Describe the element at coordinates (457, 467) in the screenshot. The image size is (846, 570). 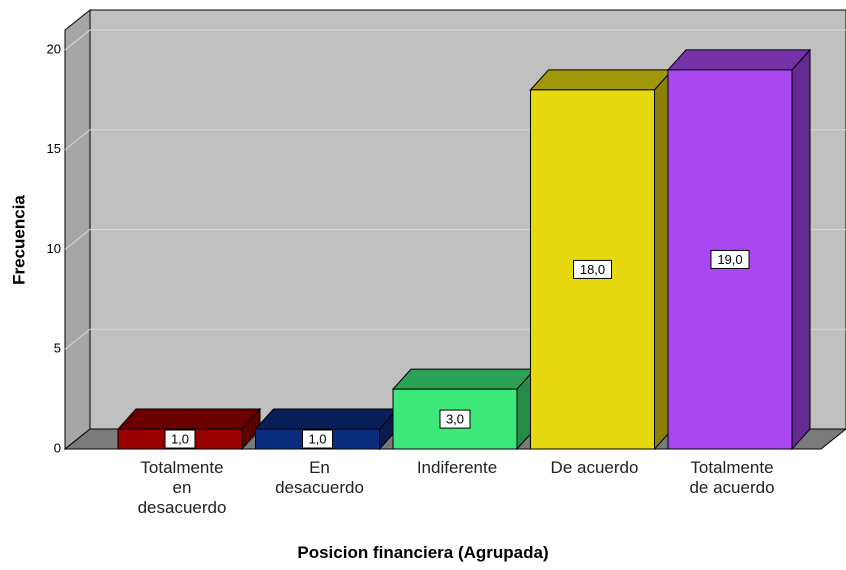
I see `x-tick-label: Indiferente` at that location.